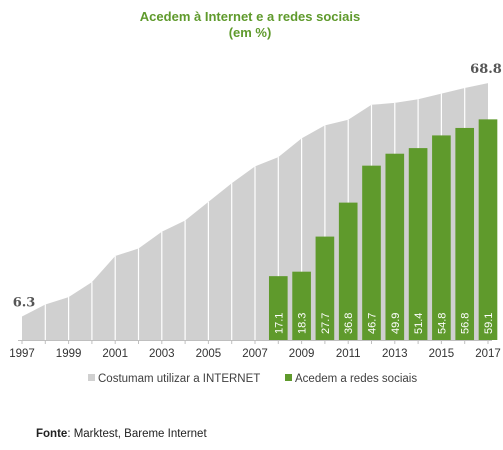 Image resolution: width=503 pixels, height=450 pixels. What do you see at coordinates (373, 323) in the screenshot?
I see `bar-label: 46.7` at bounding box center [373, 323].